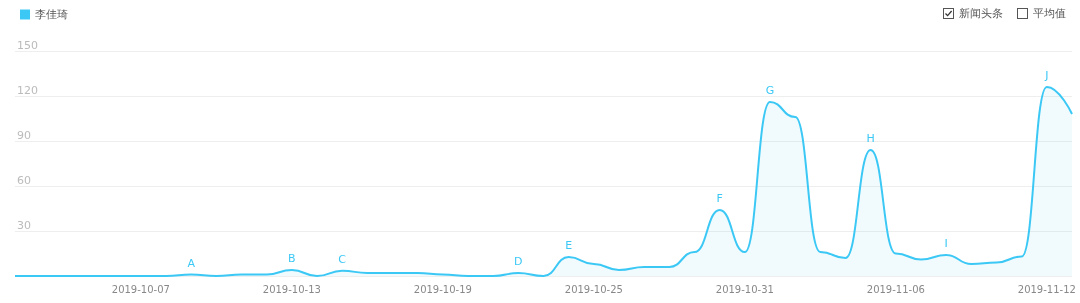 The width and height of the screenshot is (1080, 303). What do you see at coordinates (24, 225) in the screenshot?
I see `y-tick-label: 30` at bounding box center [24, 225].